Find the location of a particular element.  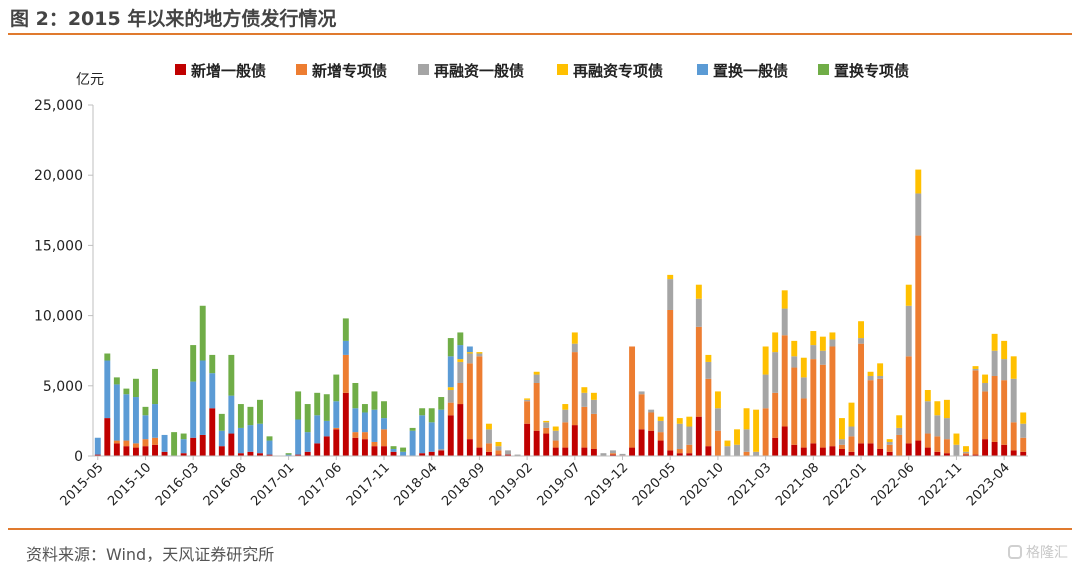

source-note: 资料来源：Wind，天风证券研究所 is located at coordinates (150, 554).